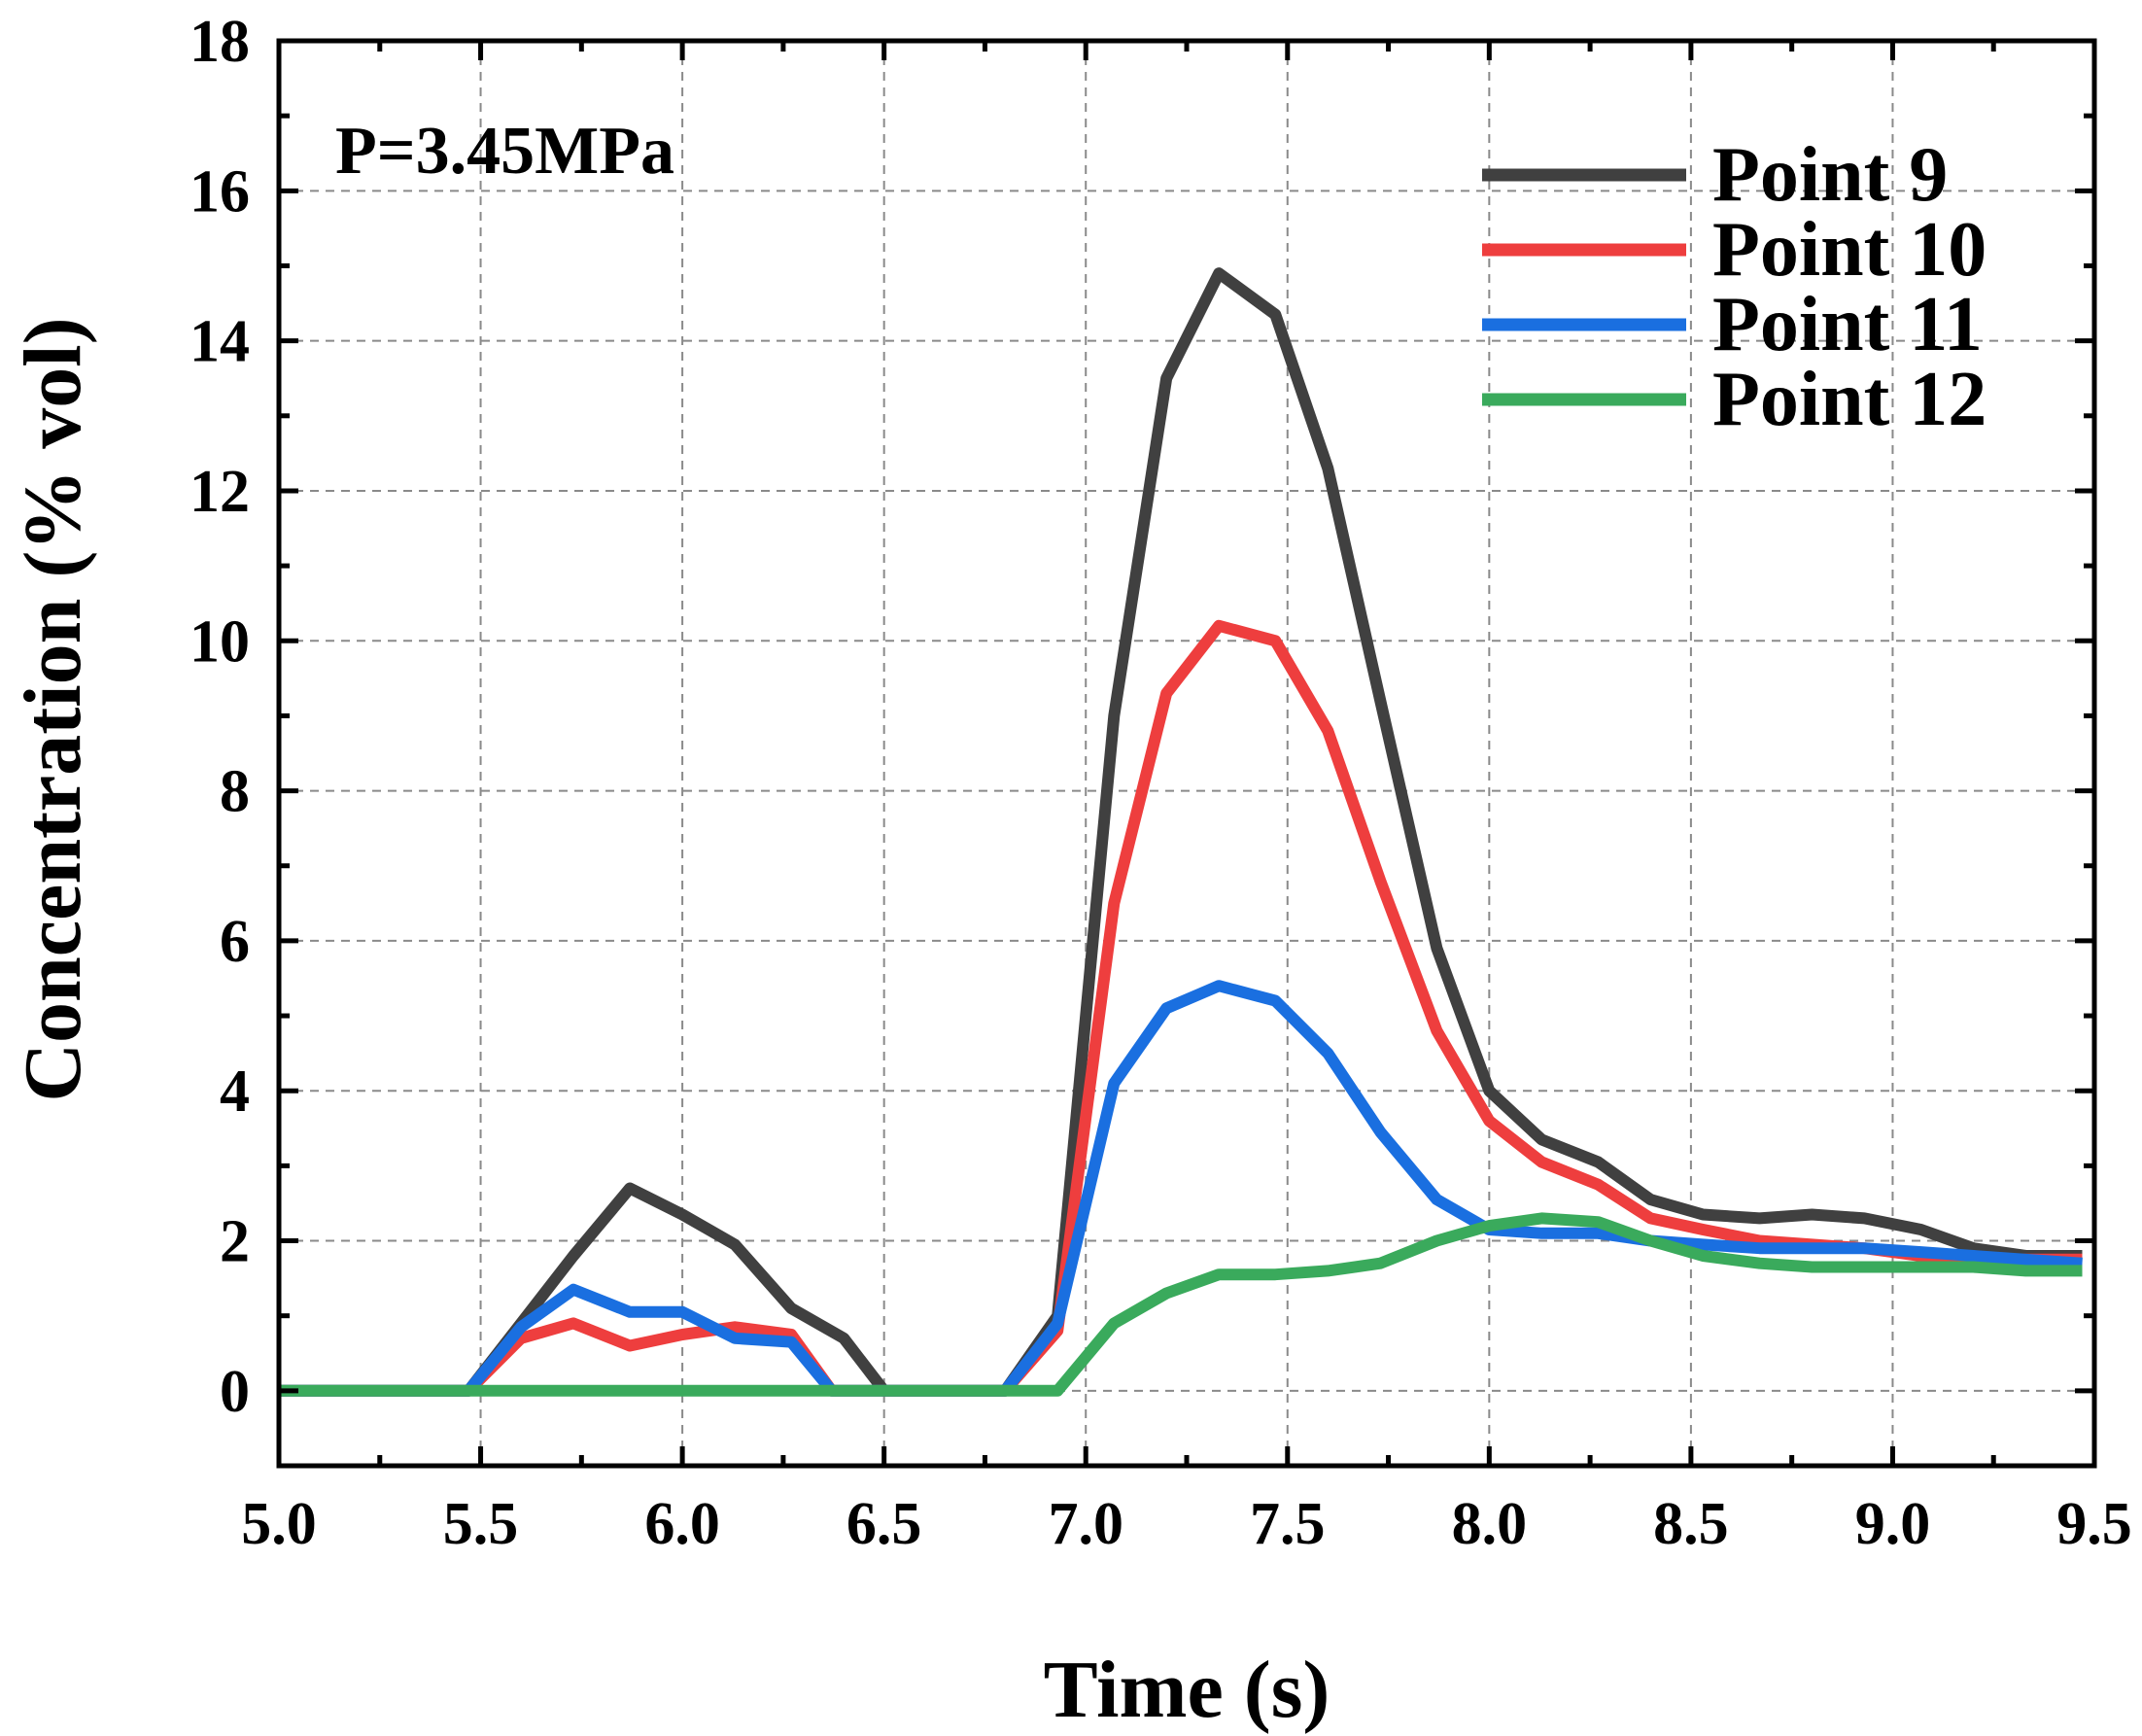 The width and height of the screenshot is (2142, 1736). What do you see at coordinates (220, 191) in the screenshot?
I see `y-tick-label: 16` at bounding box center [220, 191].